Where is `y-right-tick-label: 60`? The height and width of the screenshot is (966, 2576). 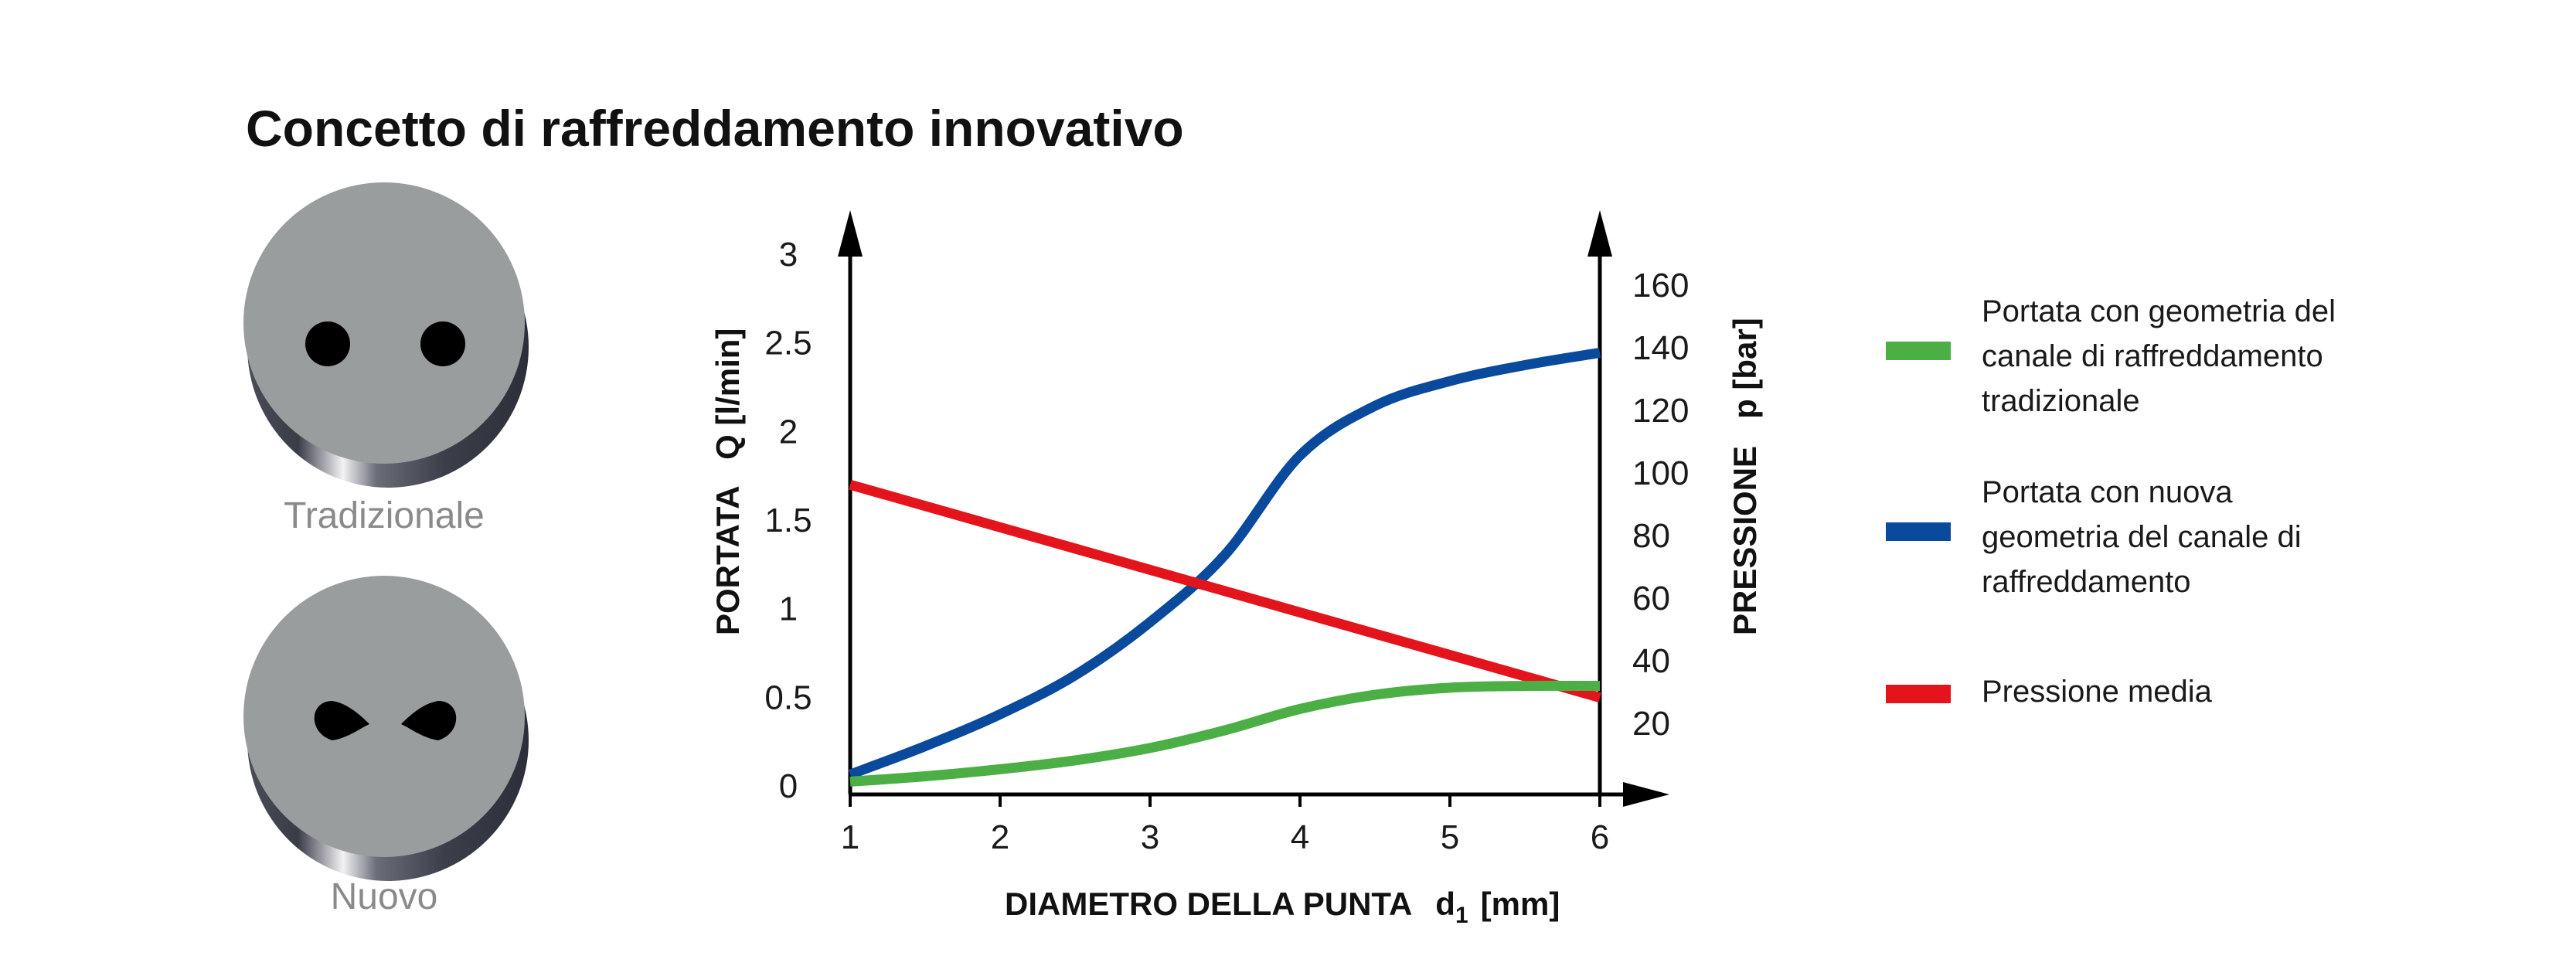
y-right-tick-label: 60 is located at coordinates (1651, 599).